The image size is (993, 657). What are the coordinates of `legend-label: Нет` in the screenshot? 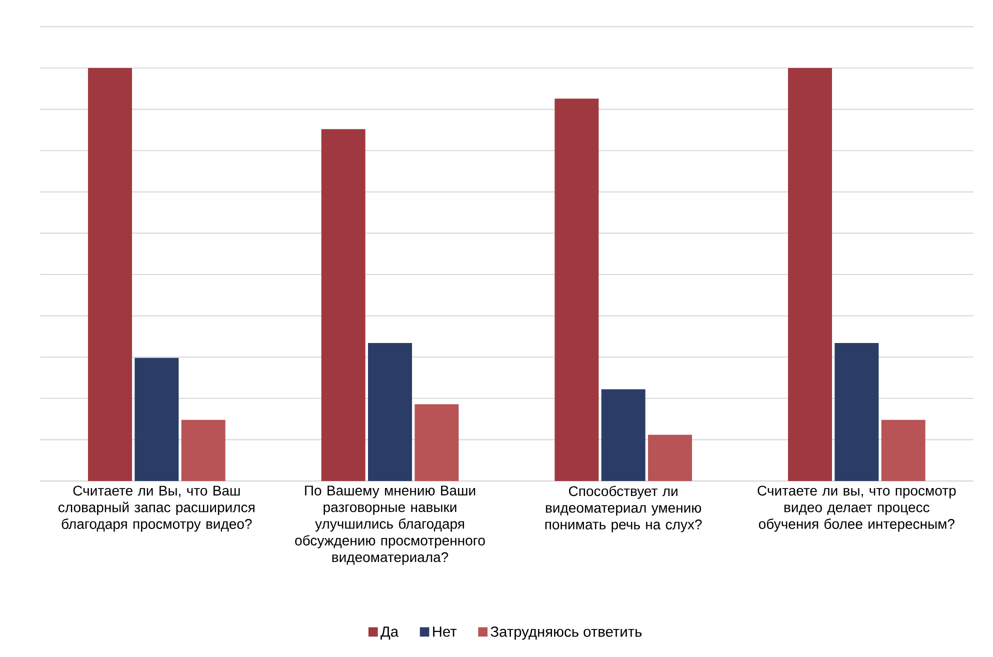 It's located at (445, 631).